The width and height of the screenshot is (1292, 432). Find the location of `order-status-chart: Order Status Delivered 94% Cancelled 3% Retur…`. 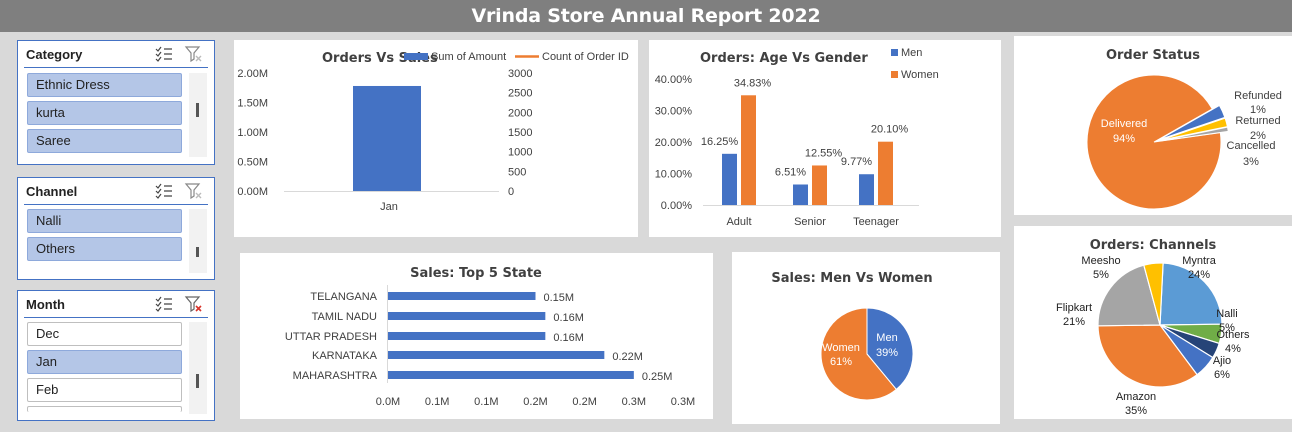

order-status-chart: Order Status Delivered 94% Cancelled 3% Retur… is located at coordinates (1184, 129).